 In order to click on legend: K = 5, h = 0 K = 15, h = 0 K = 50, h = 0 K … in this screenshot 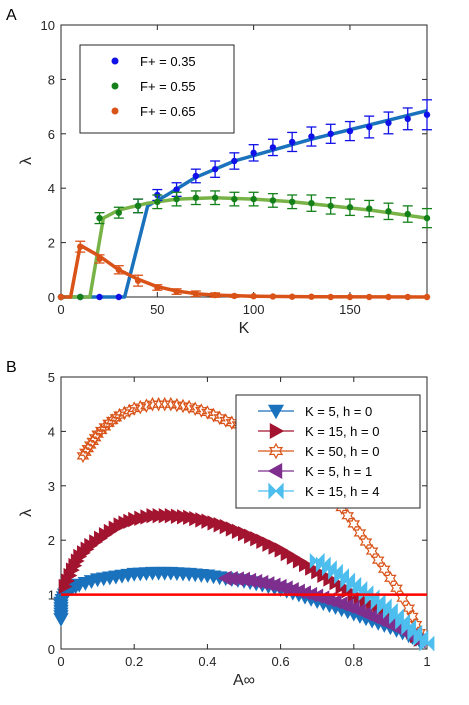, I will do `click(328, 451)`.